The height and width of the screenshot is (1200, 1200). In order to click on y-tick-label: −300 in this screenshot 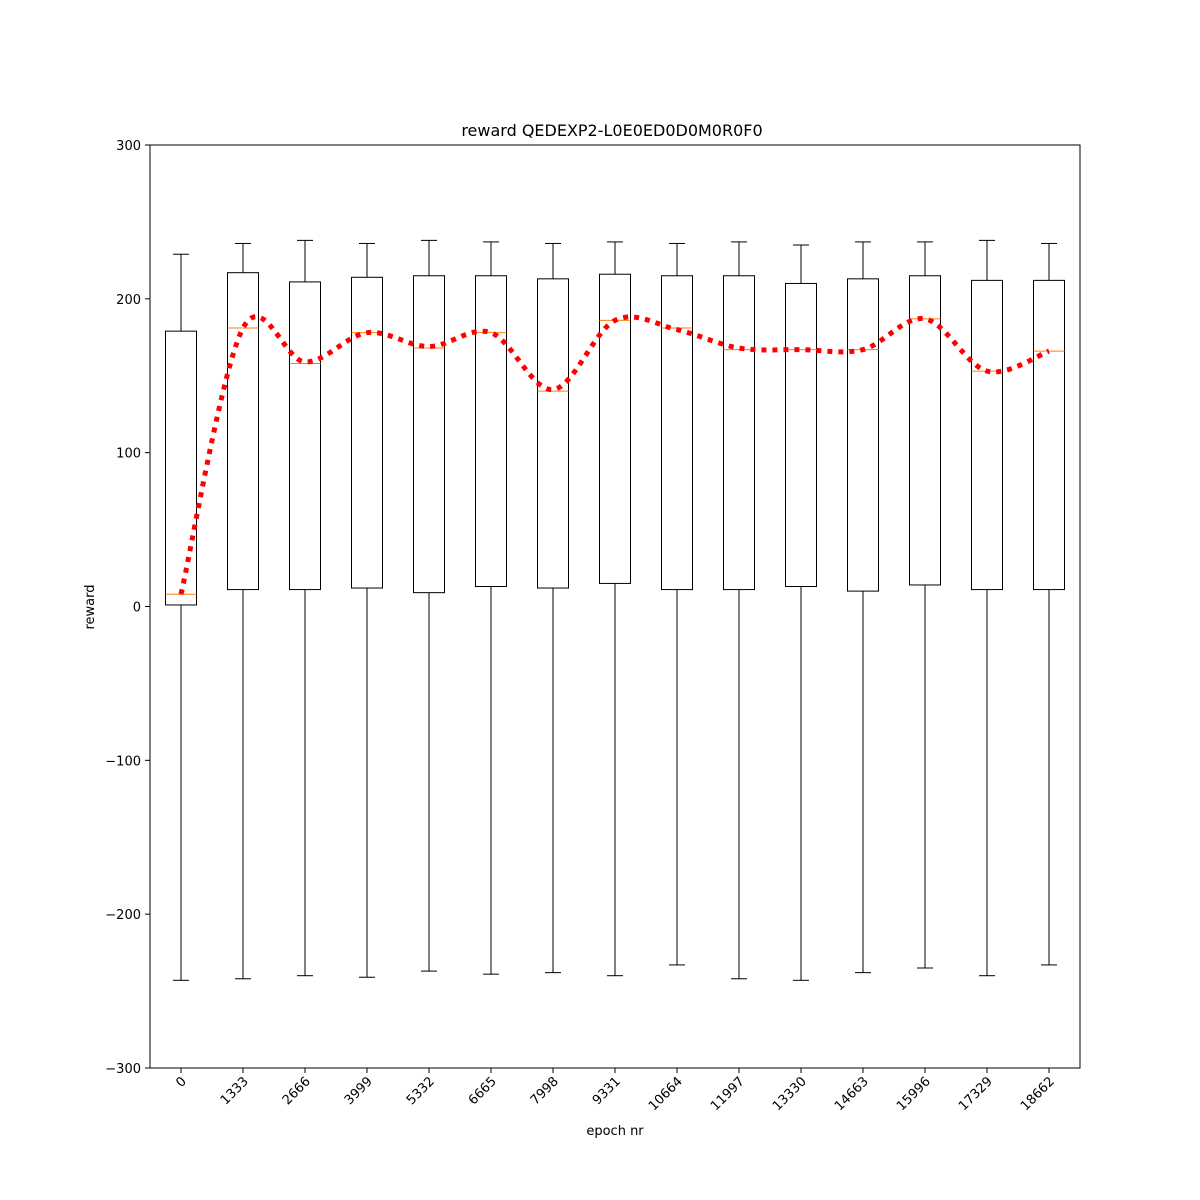, I will do `click(123, 1069)`.